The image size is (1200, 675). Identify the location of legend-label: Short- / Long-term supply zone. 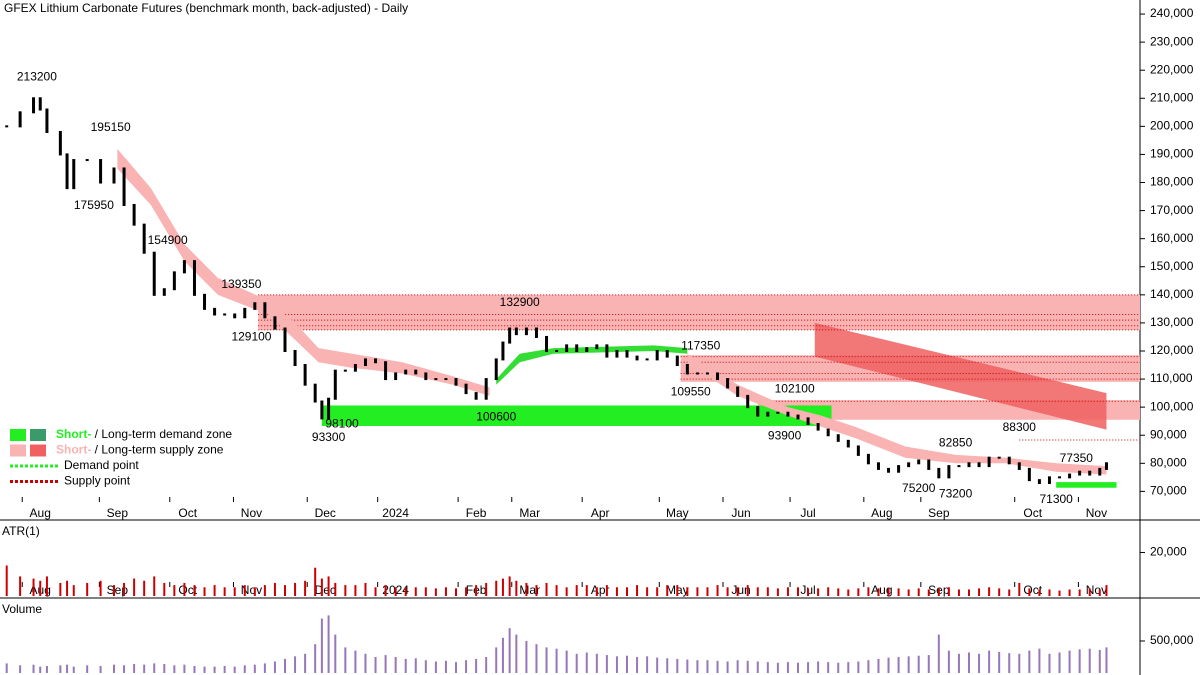
(140, 450).